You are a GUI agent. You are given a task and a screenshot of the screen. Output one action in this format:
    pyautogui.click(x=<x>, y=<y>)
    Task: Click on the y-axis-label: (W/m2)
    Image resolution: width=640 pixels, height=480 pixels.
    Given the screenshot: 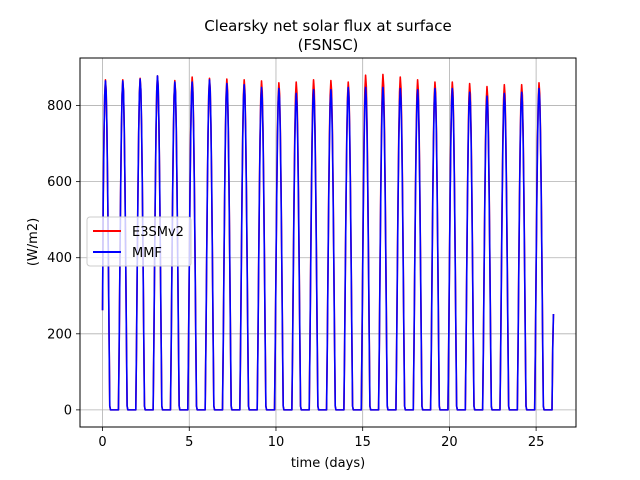 What is the action you would take?
    pyautogui.click(x=33, y=242)
    